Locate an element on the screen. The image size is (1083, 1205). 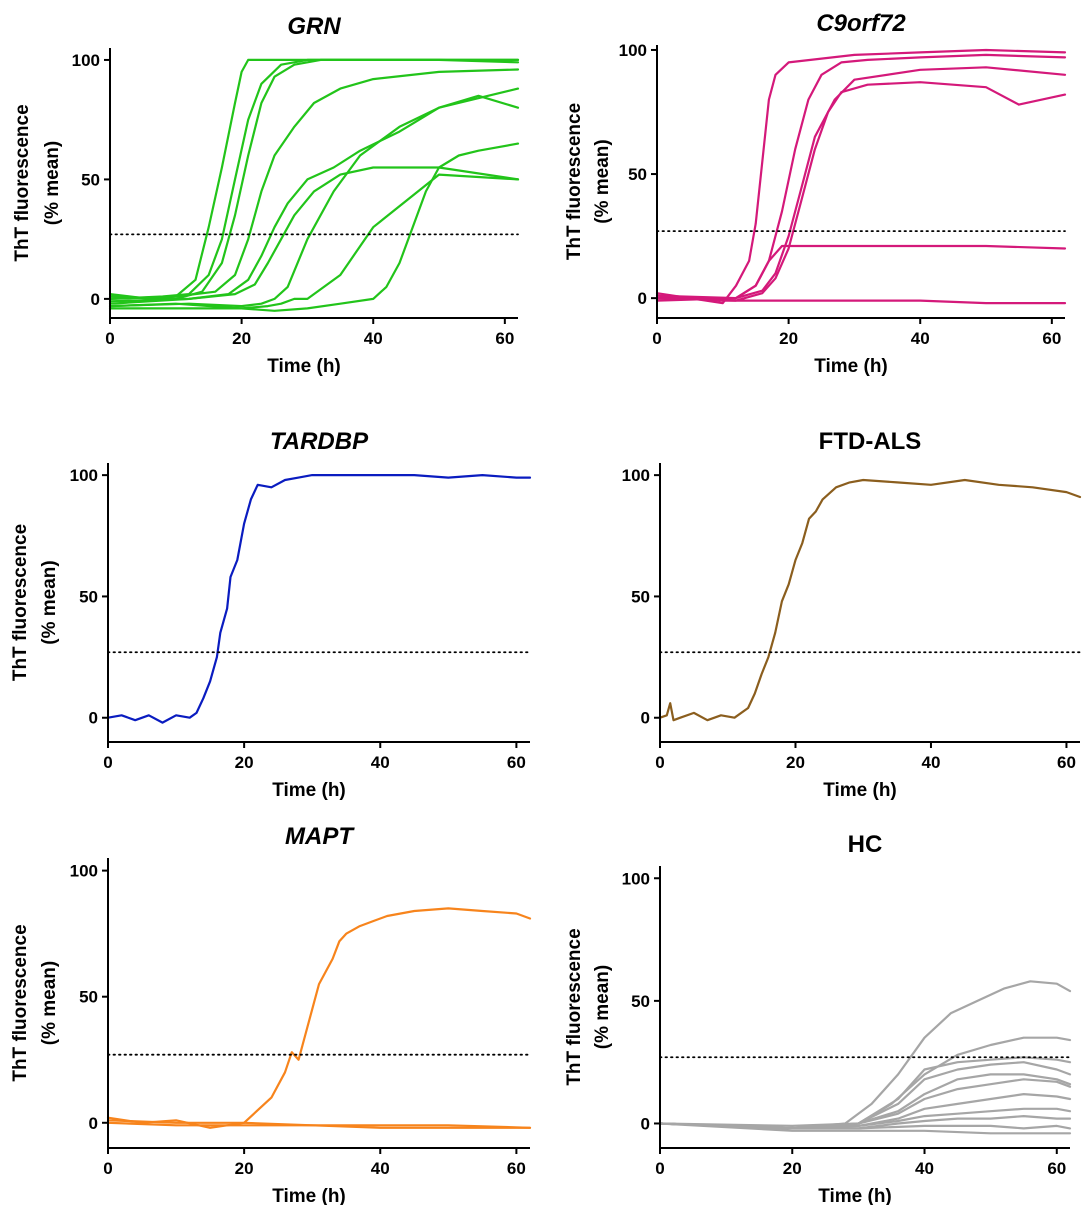
panel-title: MAPT is located at coordinates (320, 836).